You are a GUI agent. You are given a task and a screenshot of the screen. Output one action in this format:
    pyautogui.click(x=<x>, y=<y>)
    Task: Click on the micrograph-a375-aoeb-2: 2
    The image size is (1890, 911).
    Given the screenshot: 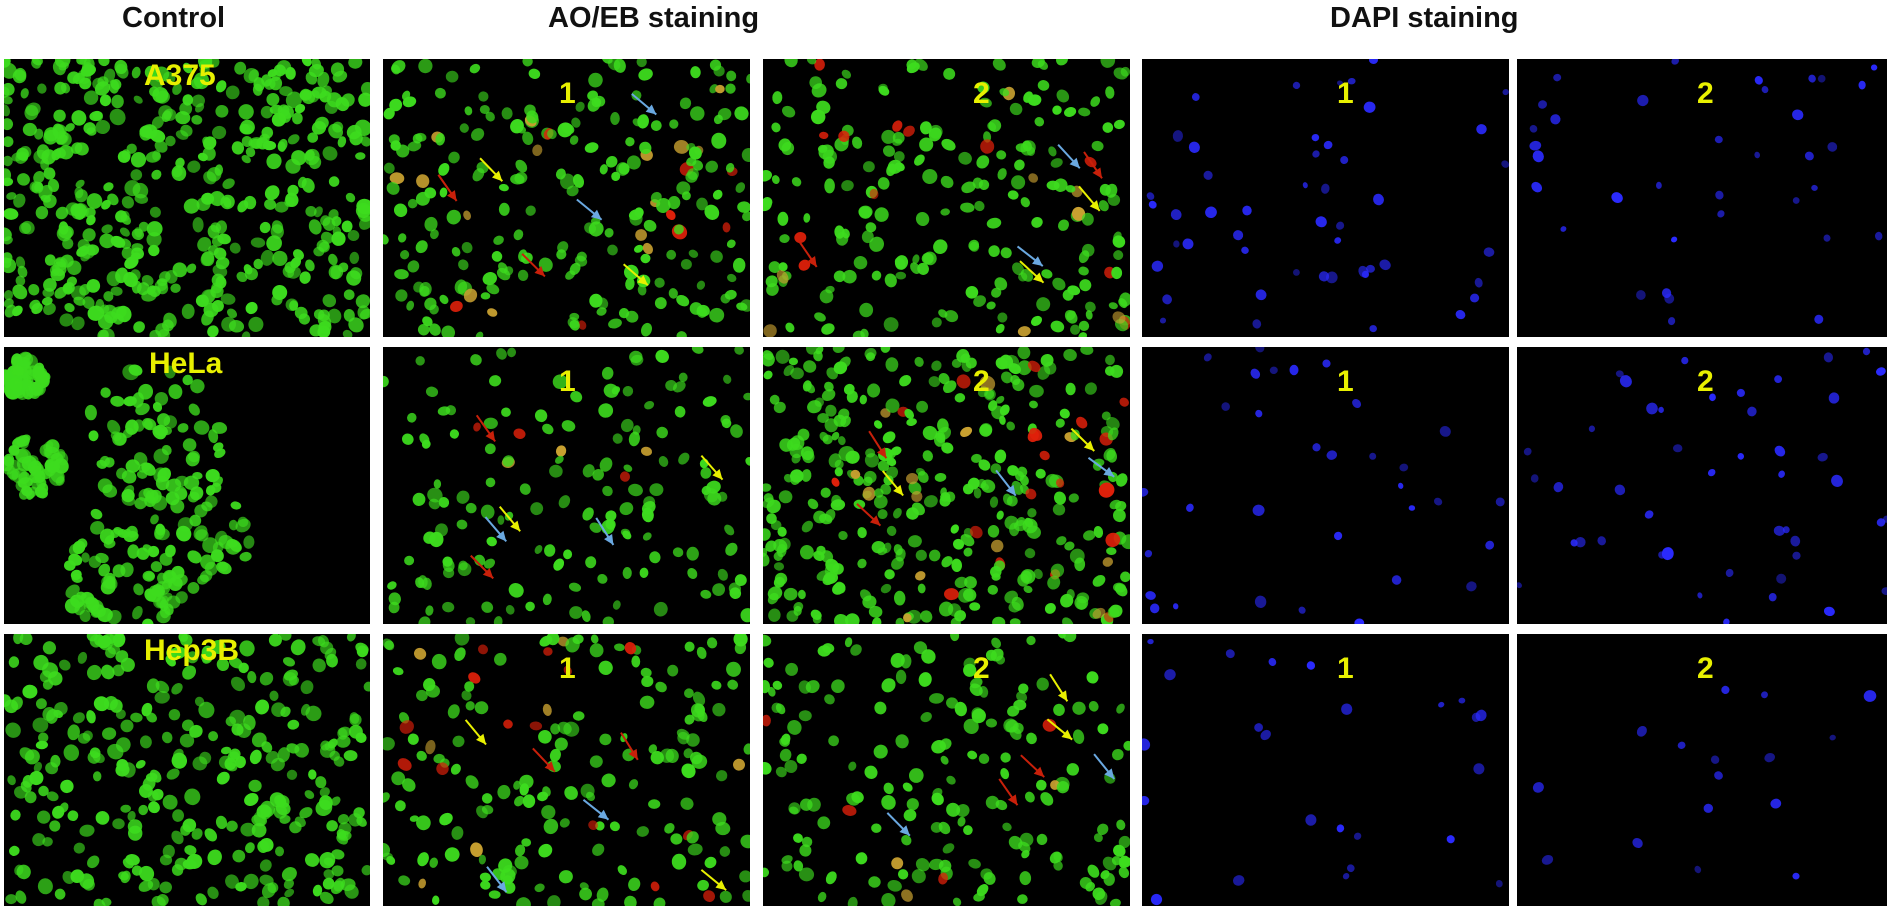 What is the action you would take?
    pyautogui.click(x=946, y=198)
    